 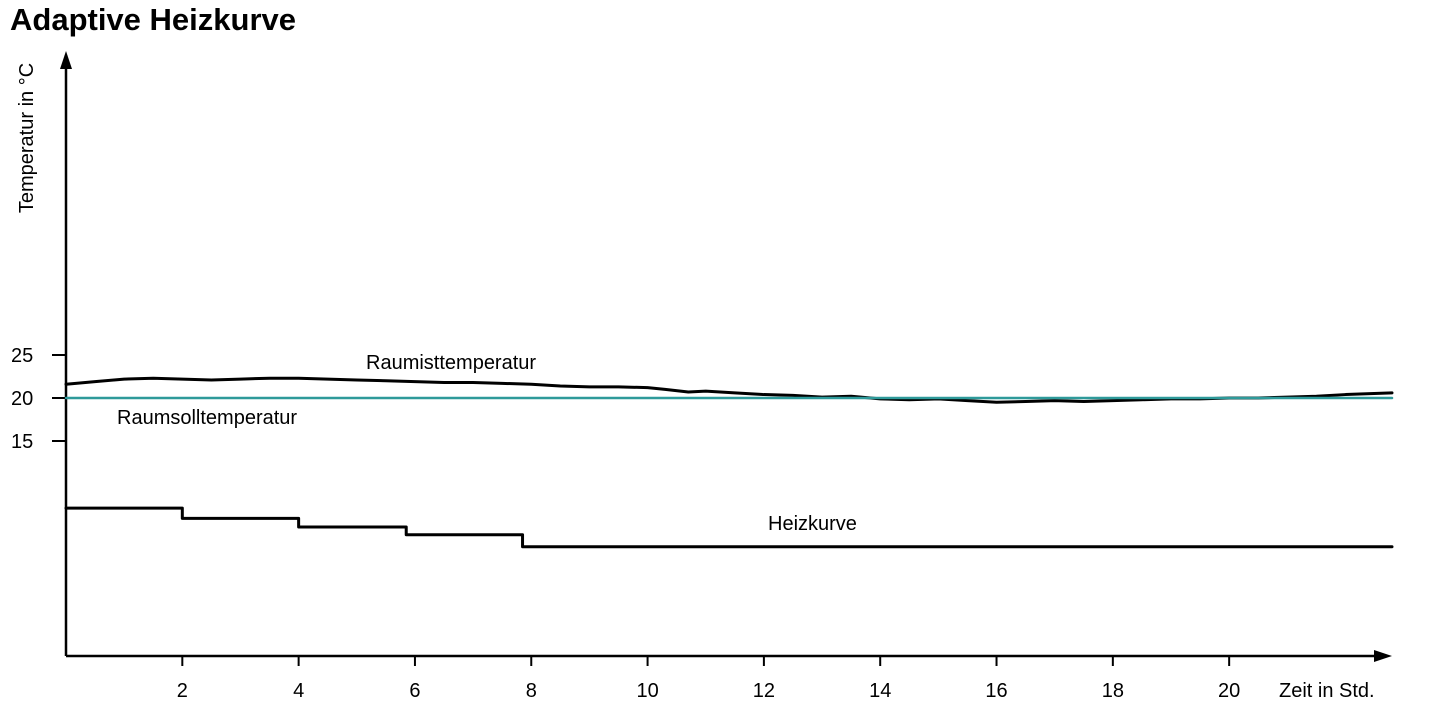 What do you see at coordinates (729, 527) in the screenshot?
I see `heizkurve-line` at bounding box center [729, 527].